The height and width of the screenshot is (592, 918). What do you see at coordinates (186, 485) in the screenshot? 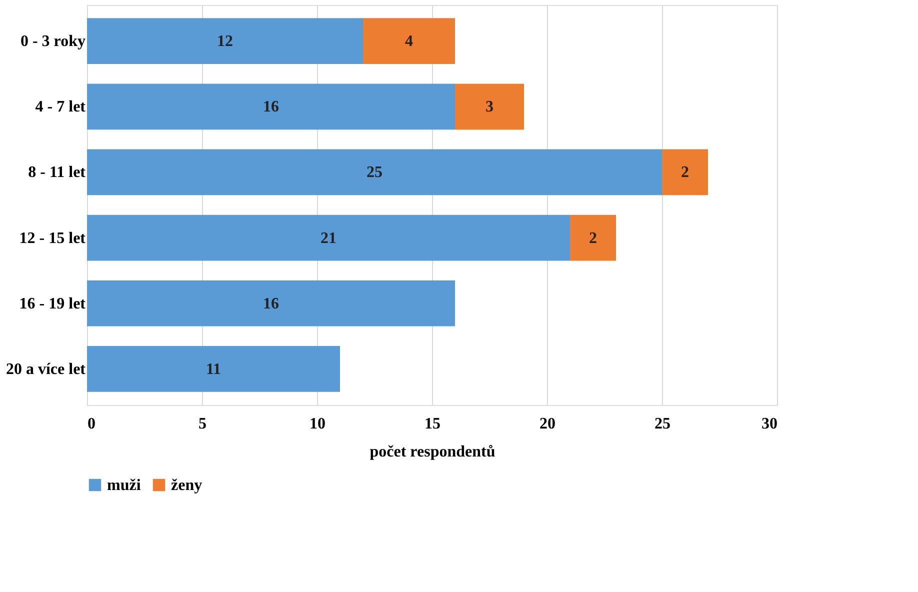
I see `legend-label: ženy` at bounding box center [186, 485].